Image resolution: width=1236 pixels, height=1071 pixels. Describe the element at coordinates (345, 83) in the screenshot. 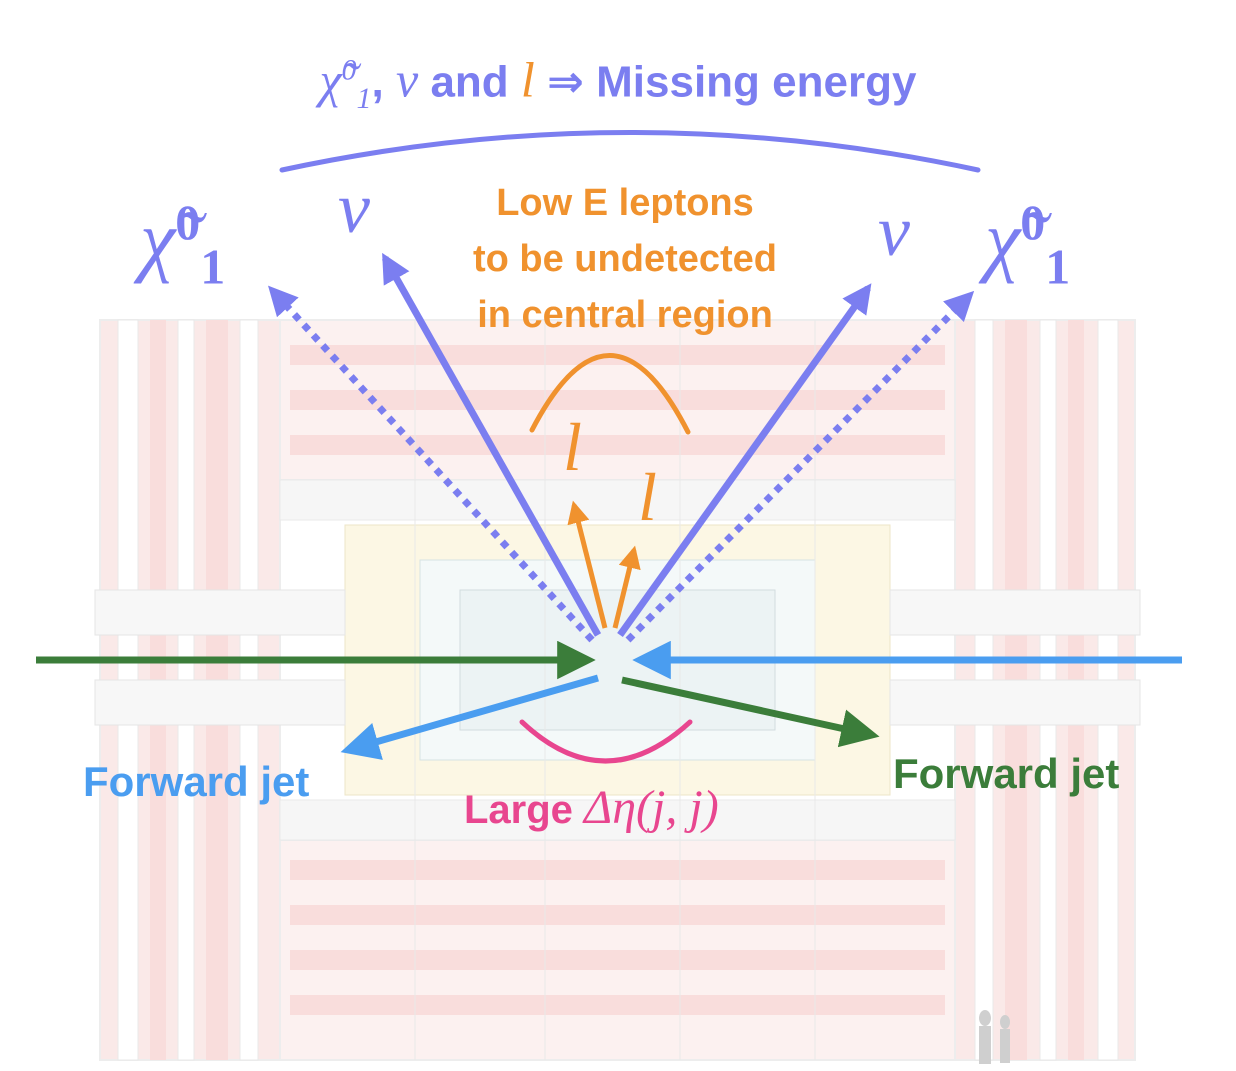

I see `title-chi: χ̃01` at that location.